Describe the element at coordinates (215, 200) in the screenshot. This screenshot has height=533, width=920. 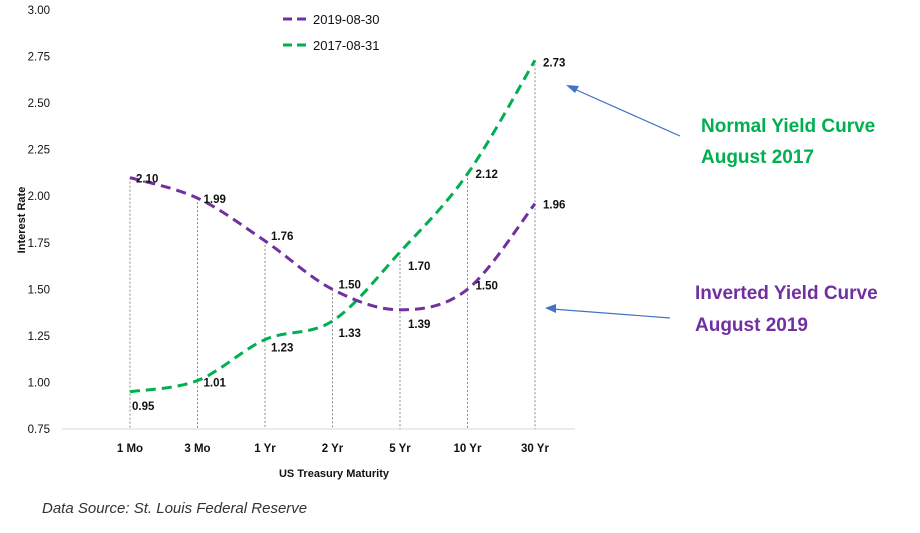
I see `data-label: 1.99` at that location.